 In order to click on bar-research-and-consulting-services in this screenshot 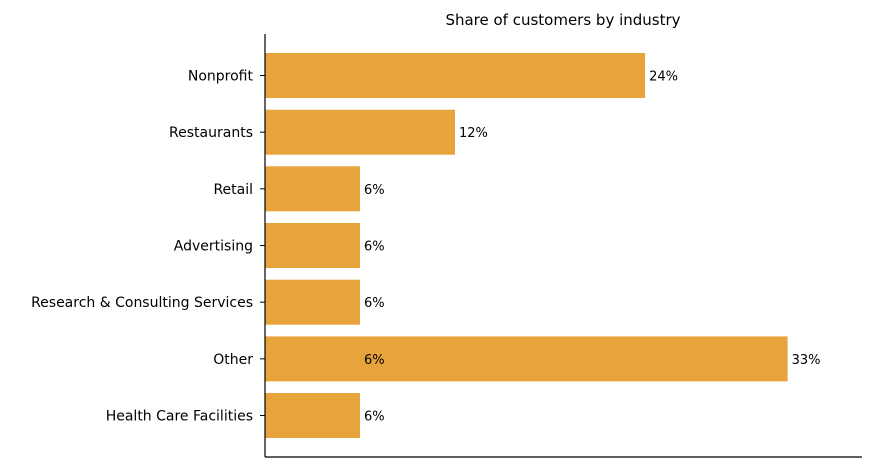, I will do `click(312, 302)`.